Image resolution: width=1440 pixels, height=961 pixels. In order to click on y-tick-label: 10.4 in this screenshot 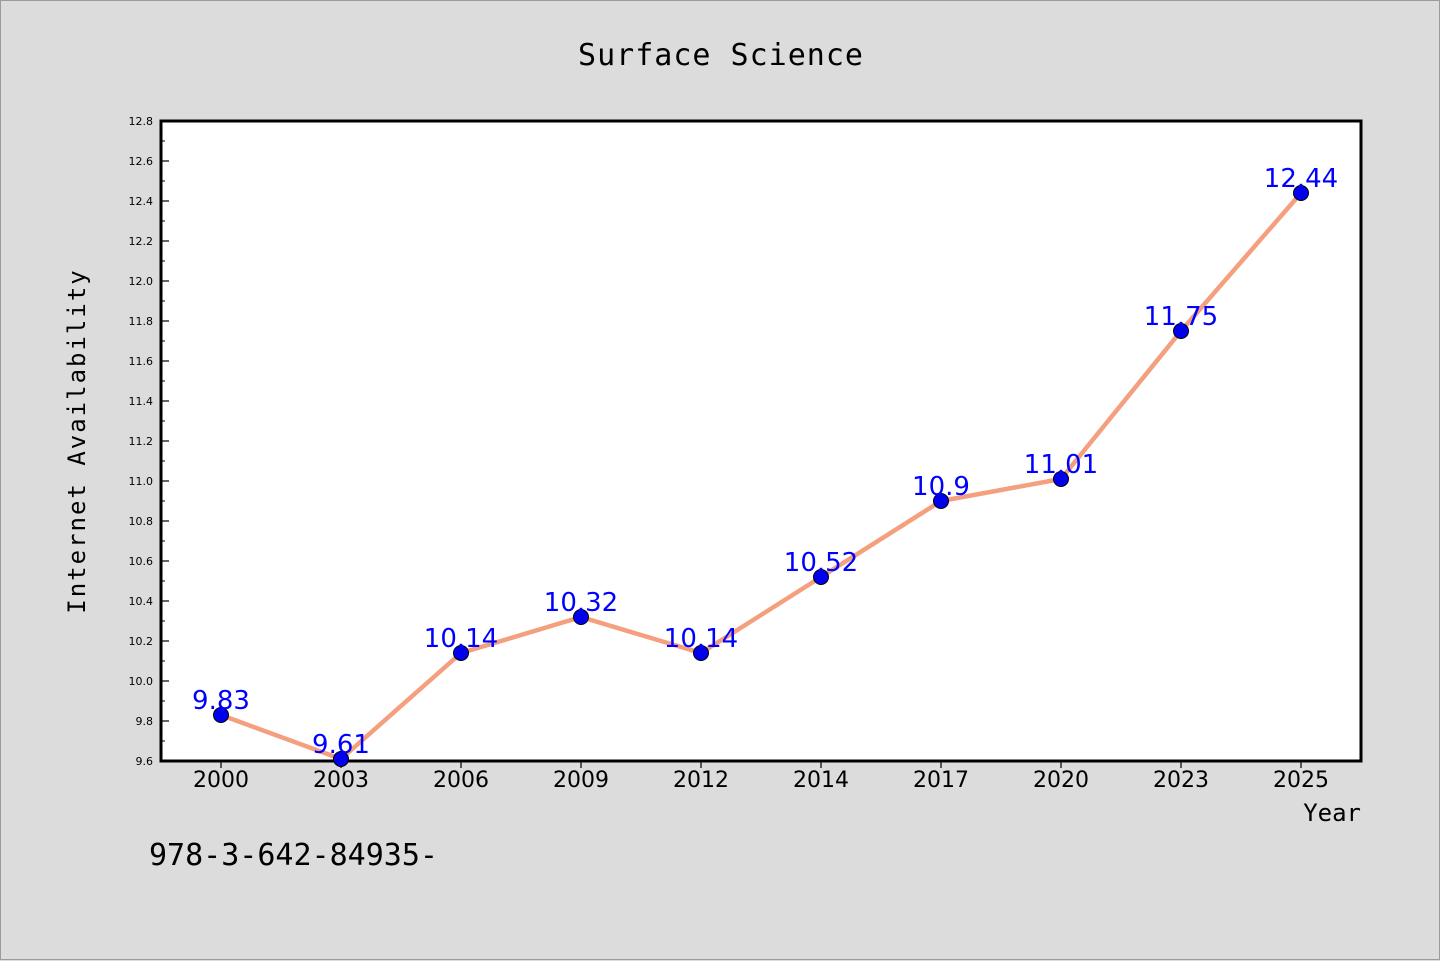, I will do `click(141, 601)`.